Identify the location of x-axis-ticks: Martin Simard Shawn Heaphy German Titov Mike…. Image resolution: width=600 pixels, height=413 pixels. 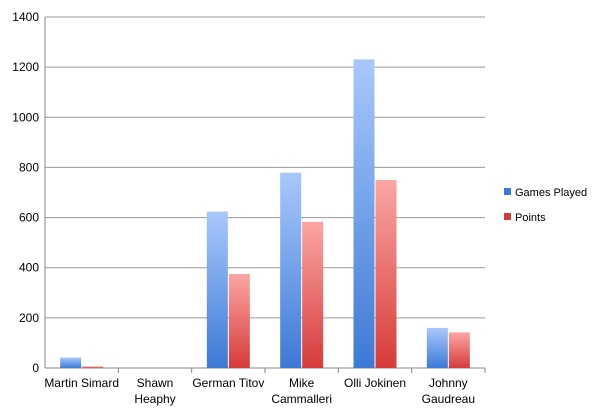
(259, 391).